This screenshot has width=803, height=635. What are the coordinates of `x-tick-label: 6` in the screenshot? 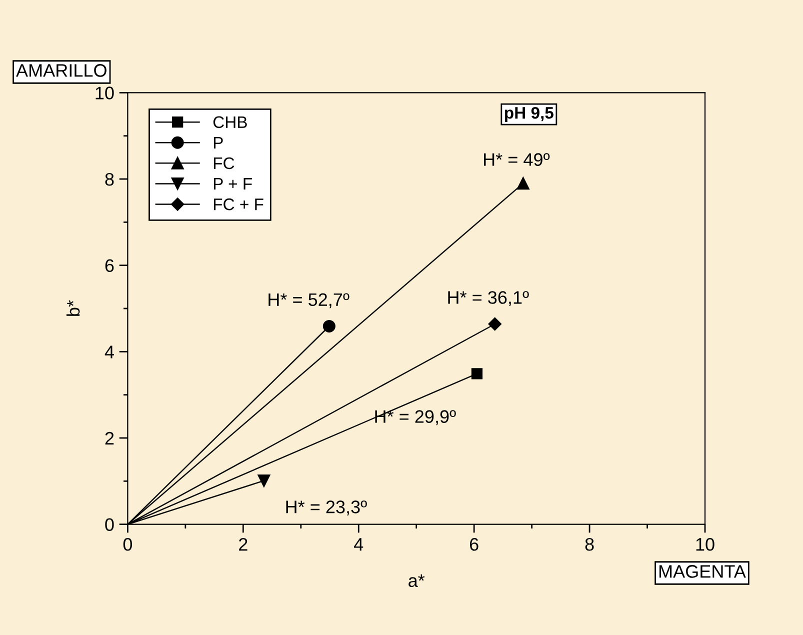 It's located at (474, 544).